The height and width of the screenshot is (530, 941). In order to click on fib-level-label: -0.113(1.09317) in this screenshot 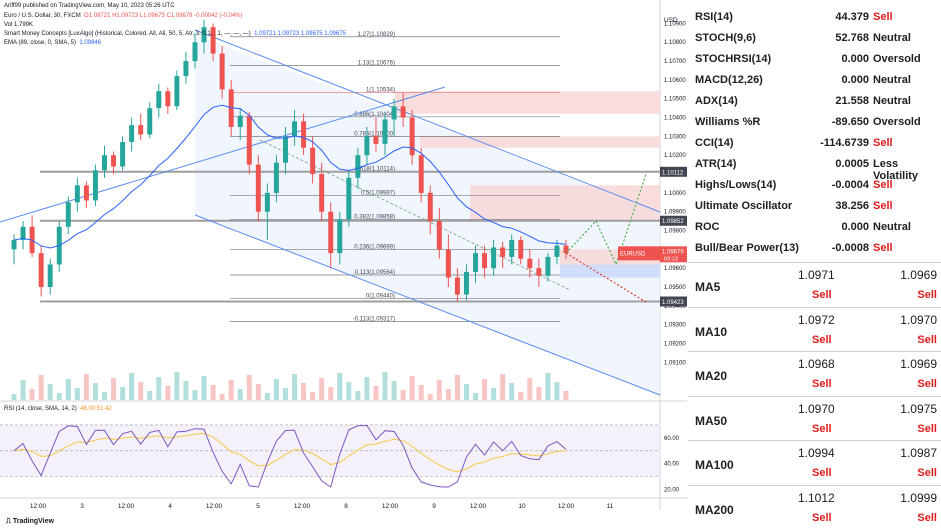, I will do `click(374, 319)`.